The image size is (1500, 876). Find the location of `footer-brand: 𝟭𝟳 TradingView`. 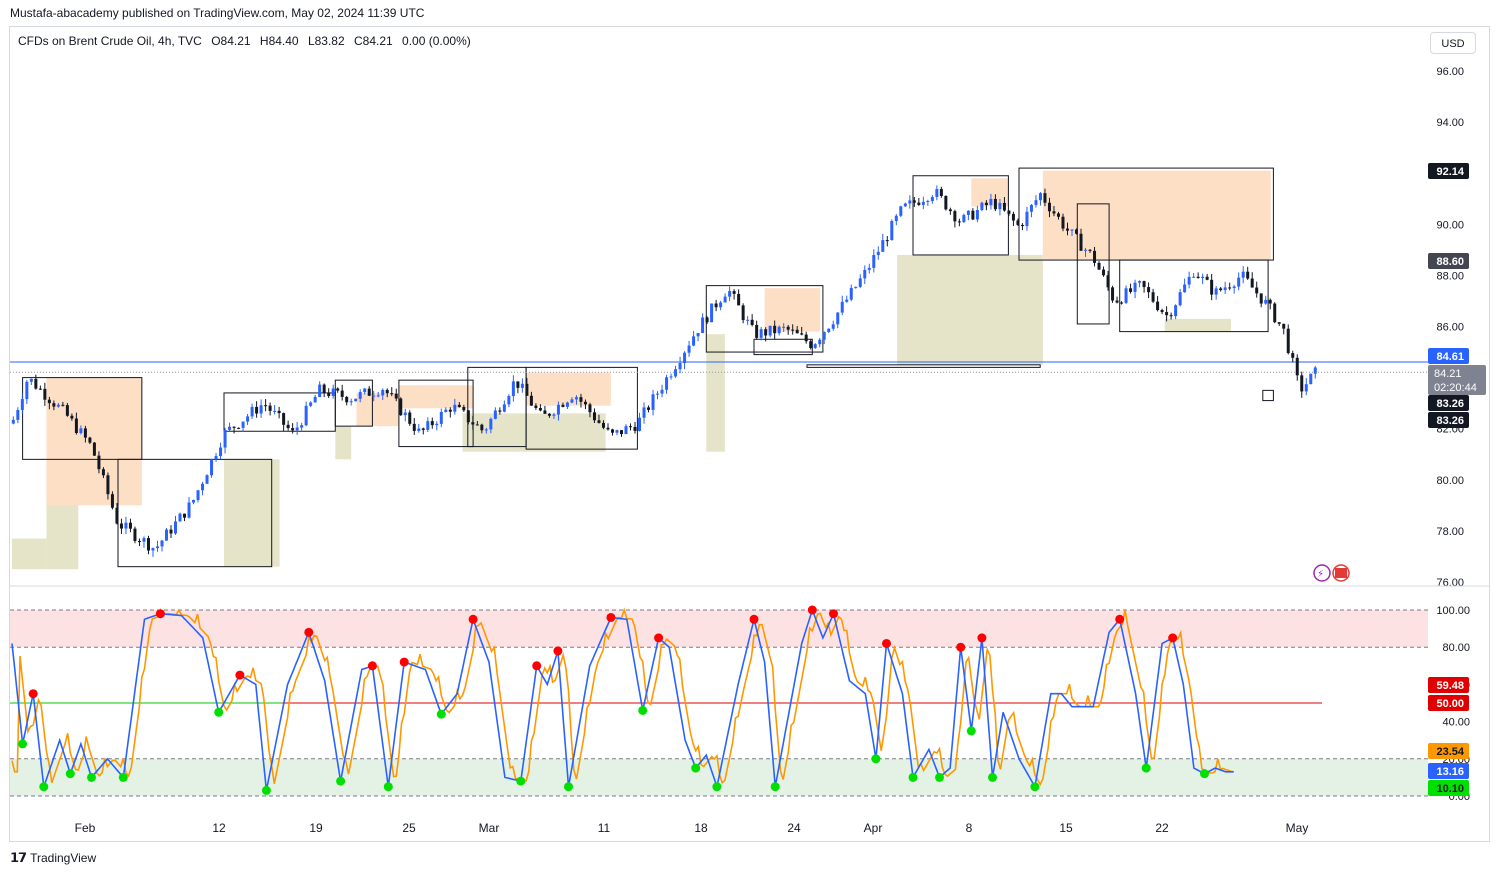

footer-brand: 𝟭𝟳 TradingView is located at coordinates (53, 858).